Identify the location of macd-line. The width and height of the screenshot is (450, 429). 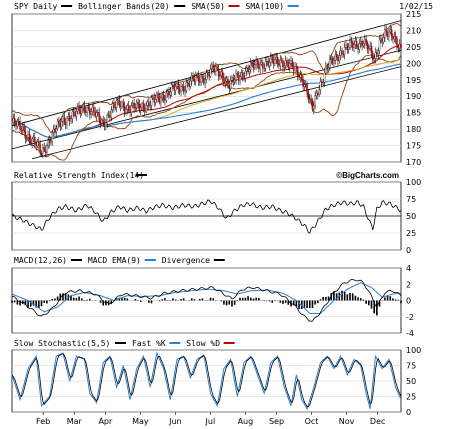
(206, 300).